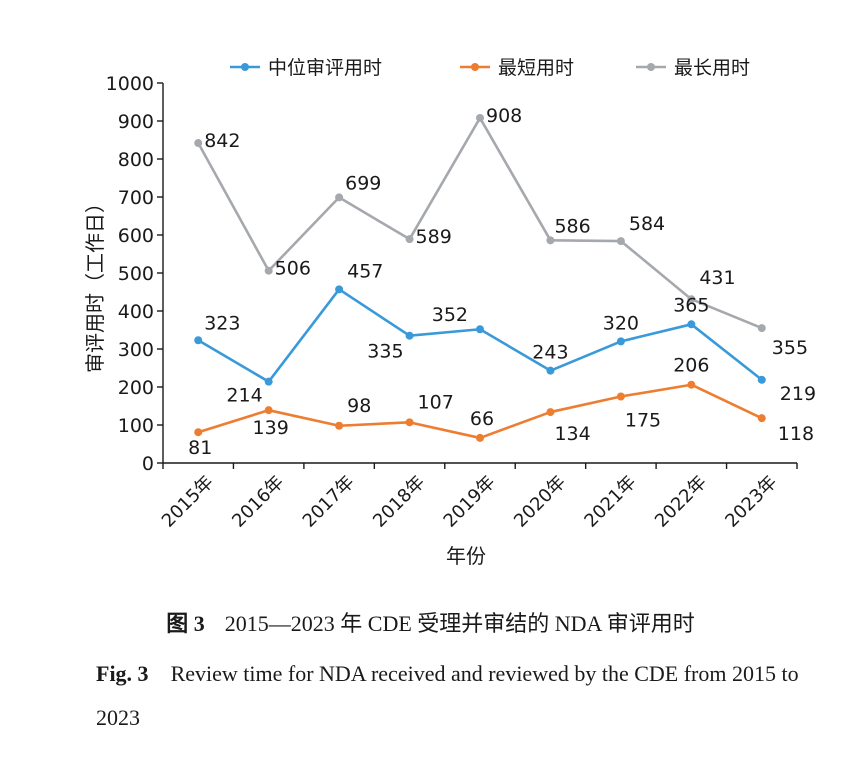 Image resolution: width=861 pixels, height=763 pixels. What do you see at coordinates (185, 623) in the screenshot?
I see `caption-zh-label: 图 3` at bounding box center [185, 623].